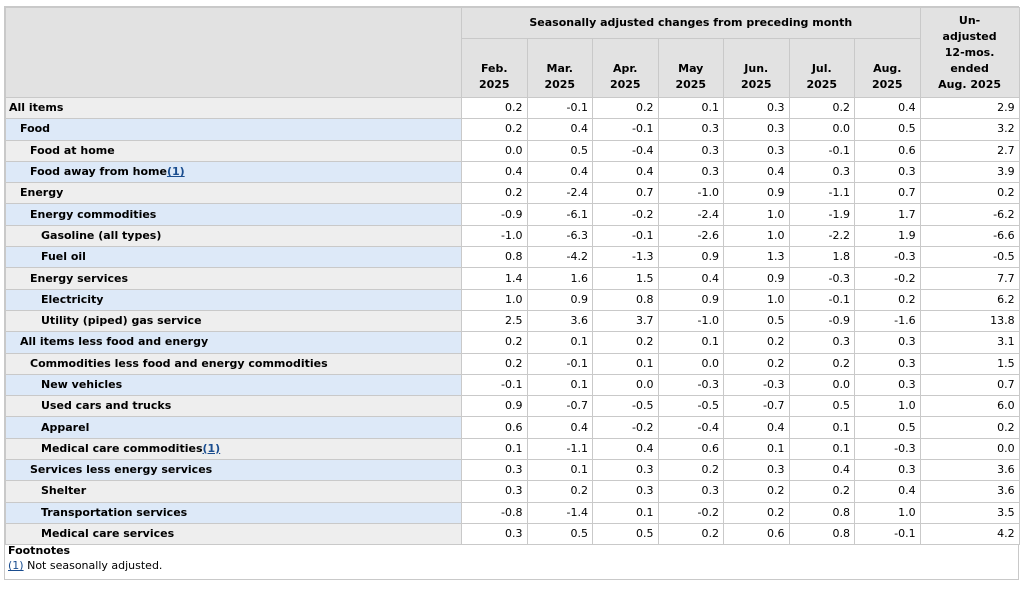  I want to click on value-cell: 1.7, so click(887, 214).